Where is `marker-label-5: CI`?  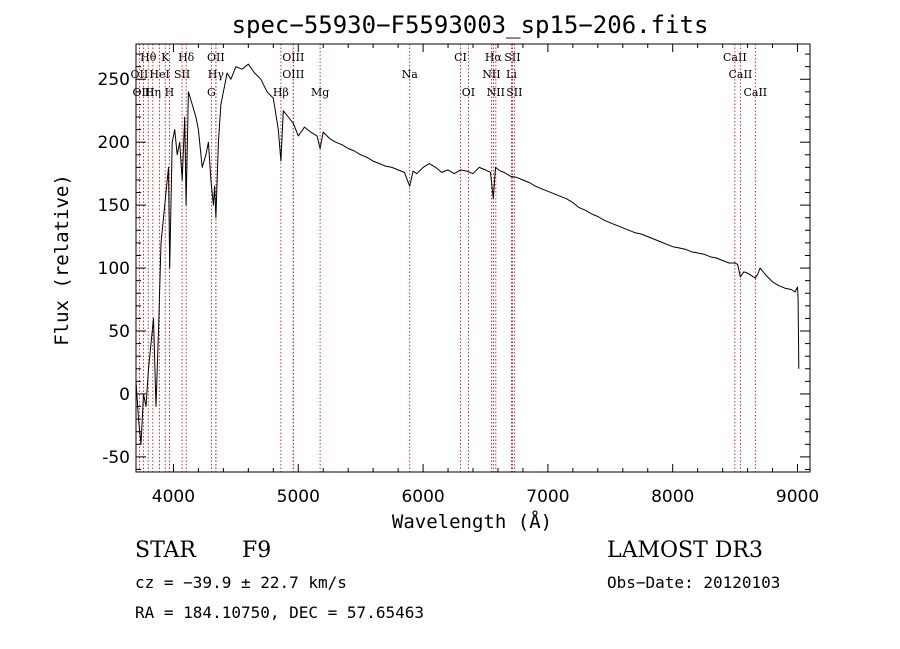
marker-label-5: CI is located at coordinates (460, 57).